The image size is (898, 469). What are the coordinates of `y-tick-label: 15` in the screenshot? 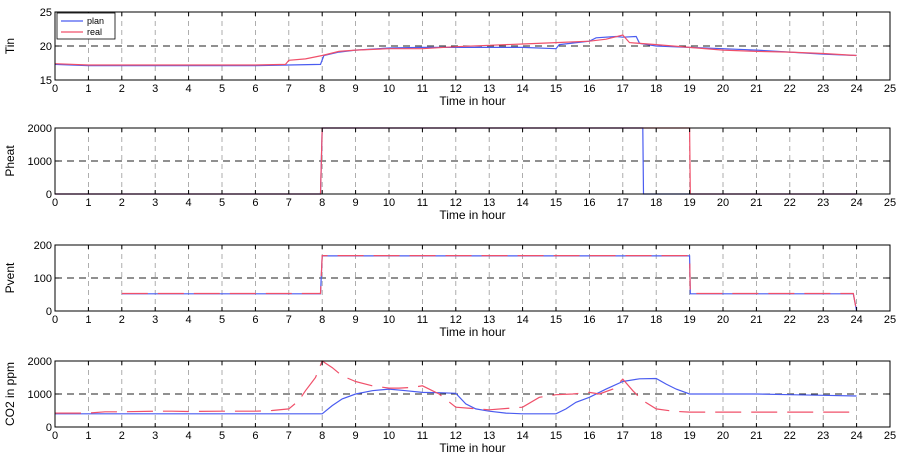 It's located at (46, 81).